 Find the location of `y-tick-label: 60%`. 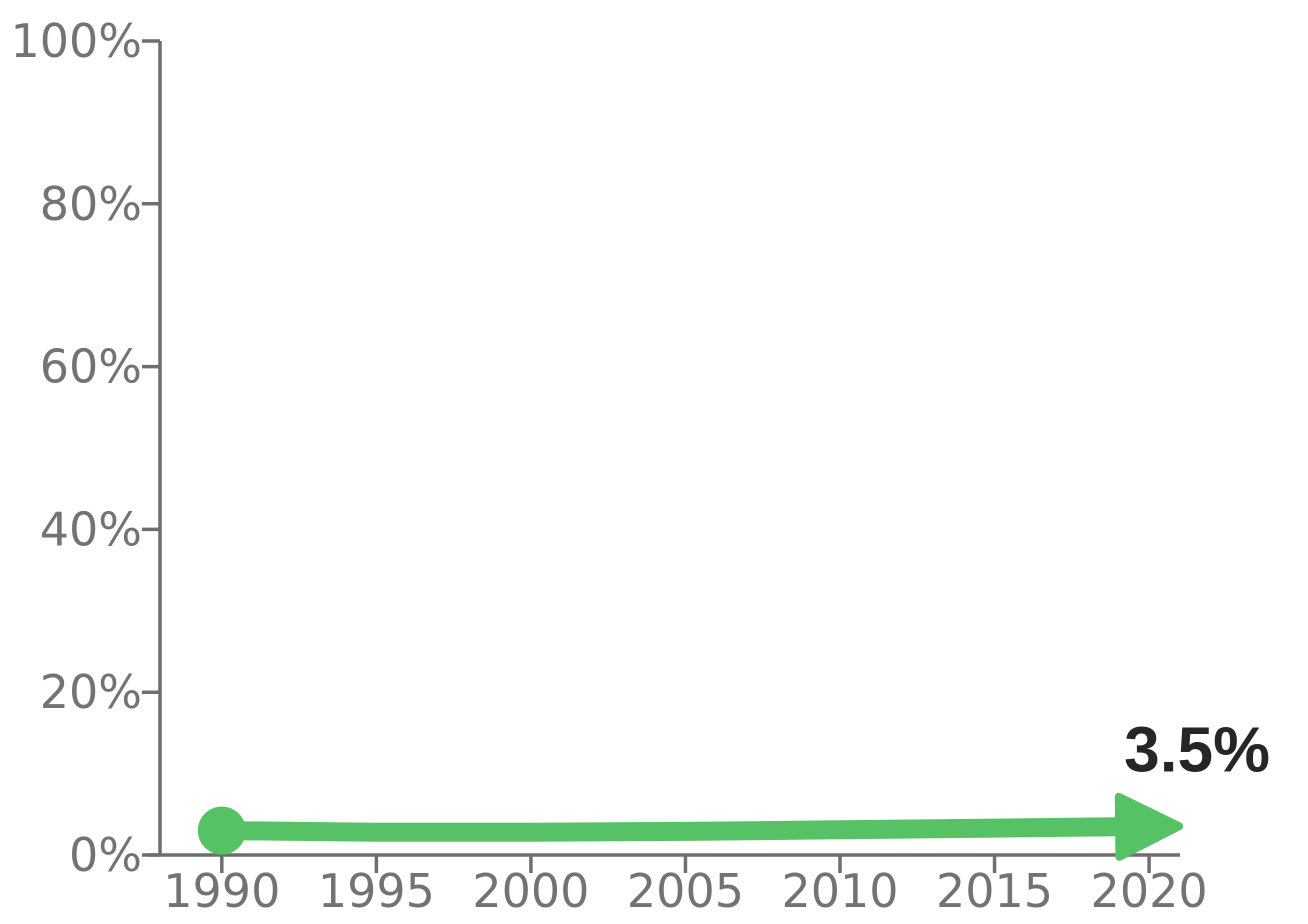

y-tick-label: 60% is located at coordinates (91, 367).